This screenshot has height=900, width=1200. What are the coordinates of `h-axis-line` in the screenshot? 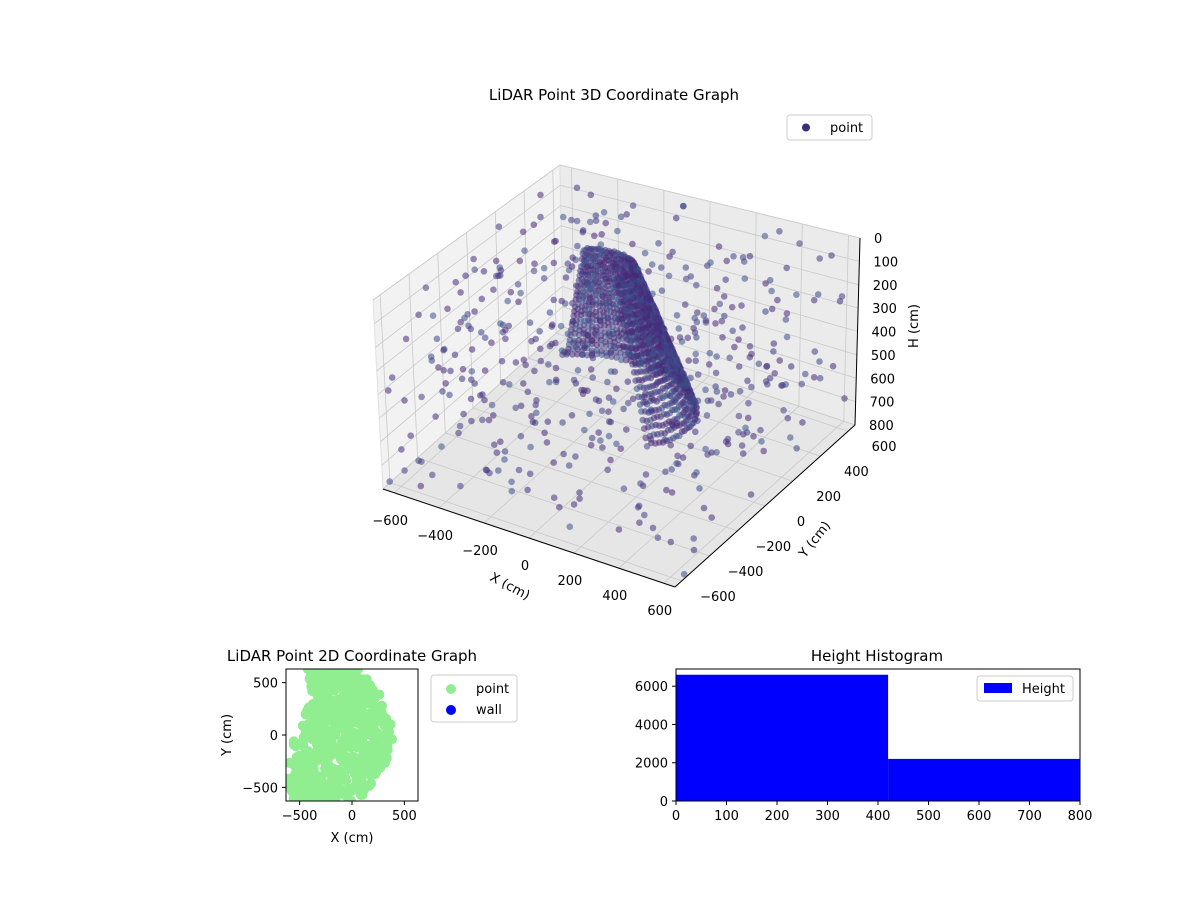 It's located at (857, 331).